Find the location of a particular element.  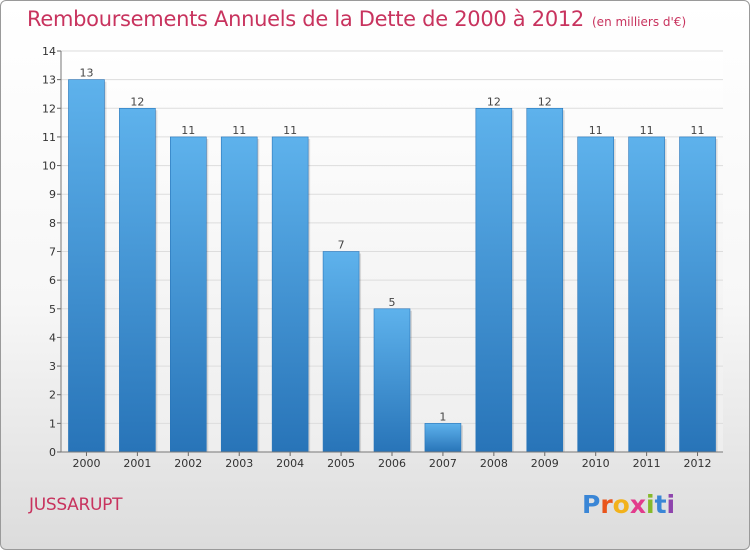

y-tick-label: 11 is located at coordinates (49, 137).